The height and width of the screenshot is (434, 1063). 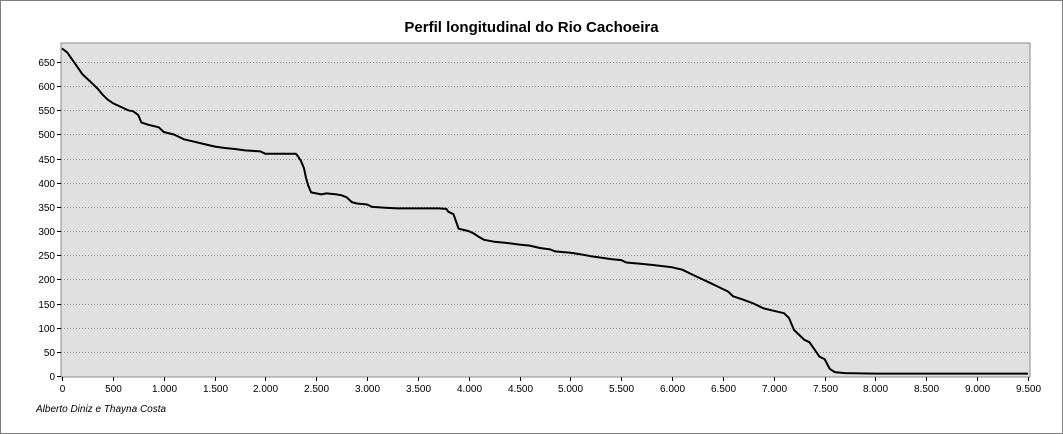 What do you see at coordinates (215, 389) in the screenshot?
I see `x-tick-label-1.500: 1.500` at bounding box center [215, 389].